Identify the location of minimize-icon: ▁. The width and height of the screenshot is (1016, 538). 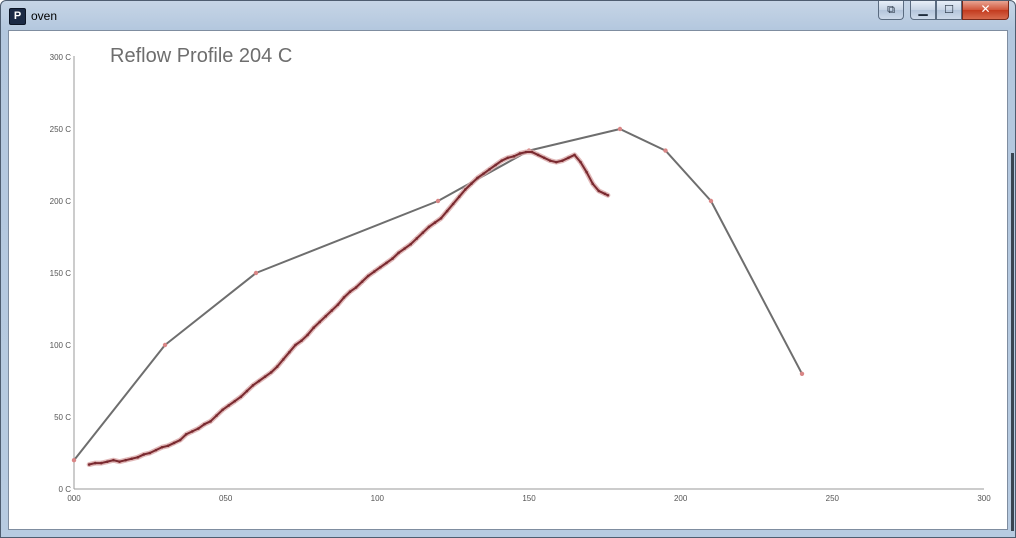
(923, 9).